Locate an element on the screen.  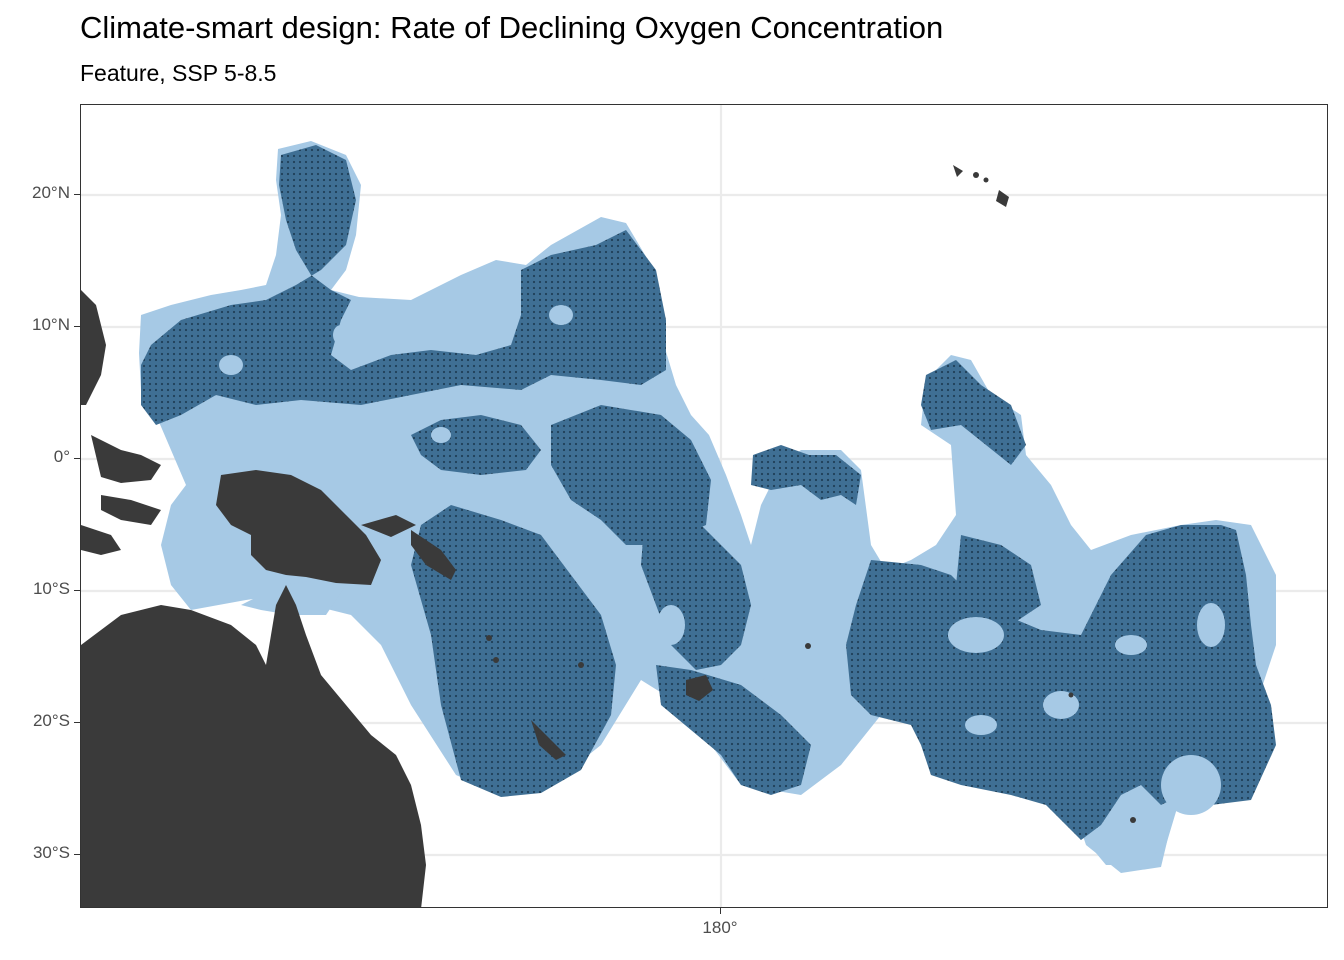
y-tick-label-30s: 30°S is located at coordinates (51, 852).